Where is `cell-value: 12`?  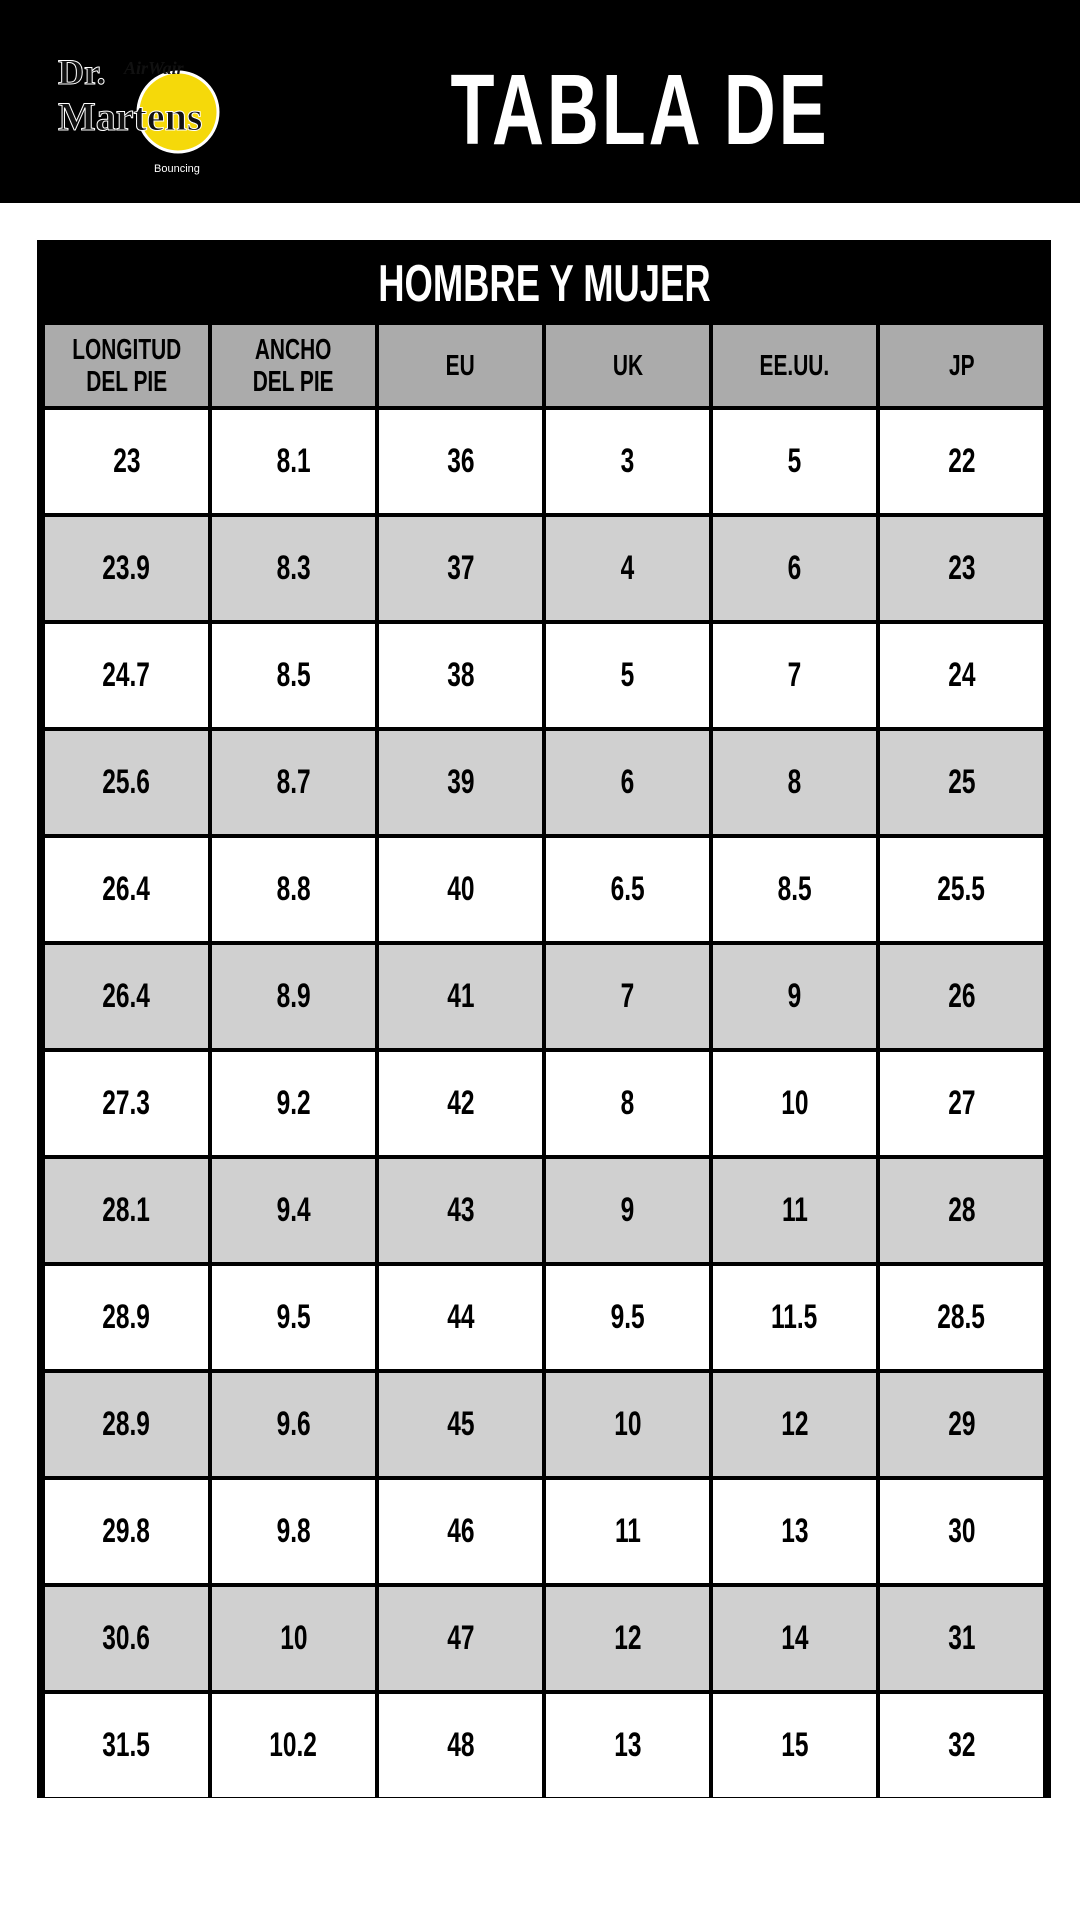 cell-value: 12 is located at coordinates (794, 1424).